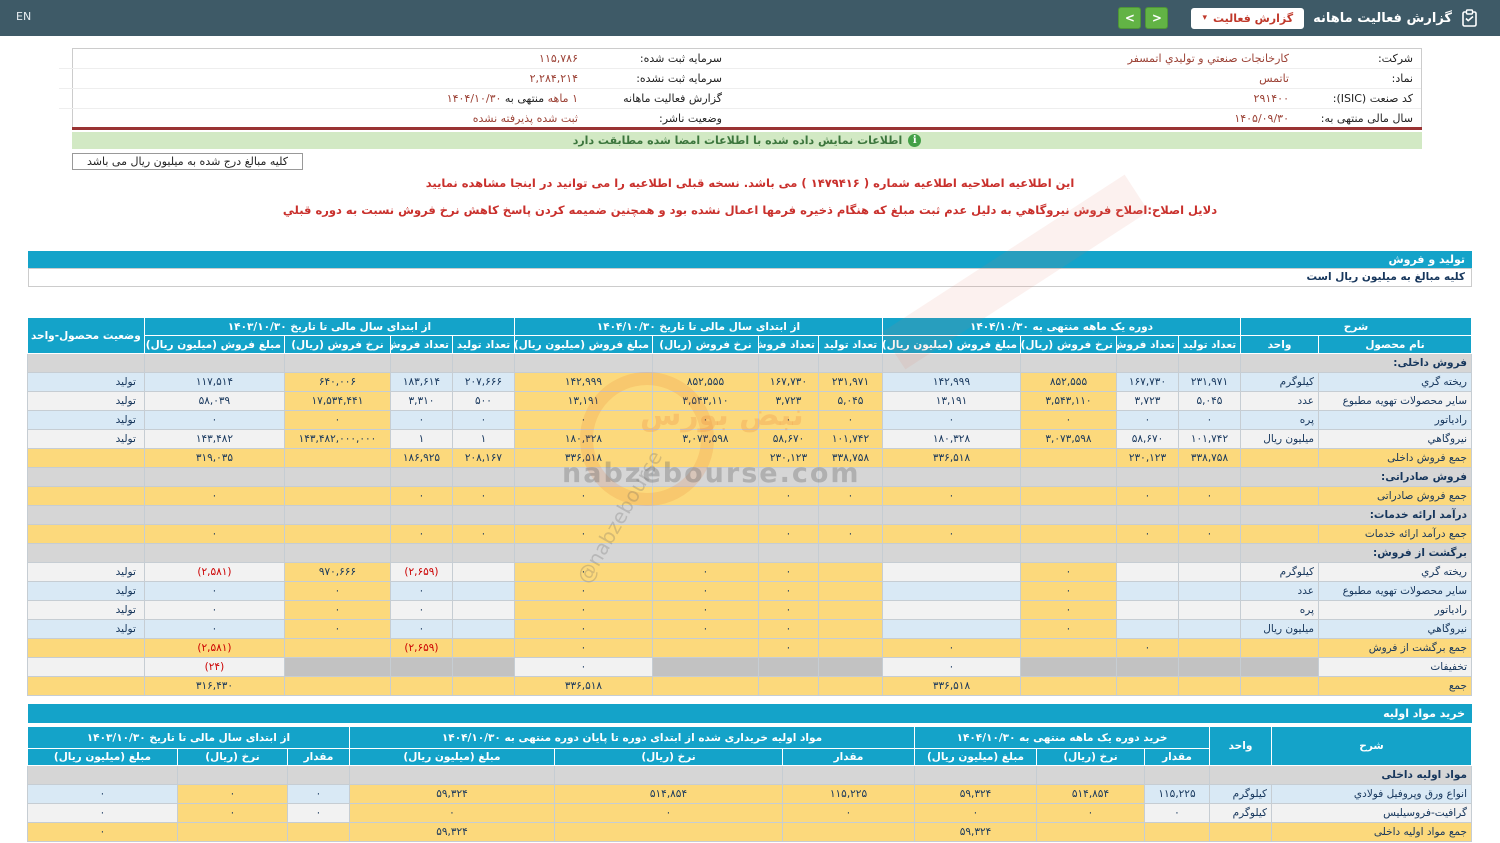 This screenshot has width=1500, height=843. What do you see at coordinates (1395, 496) in the screenshot?
I see `row-label: جمع فروش صادراتی` at bounding box center [1395, 496].